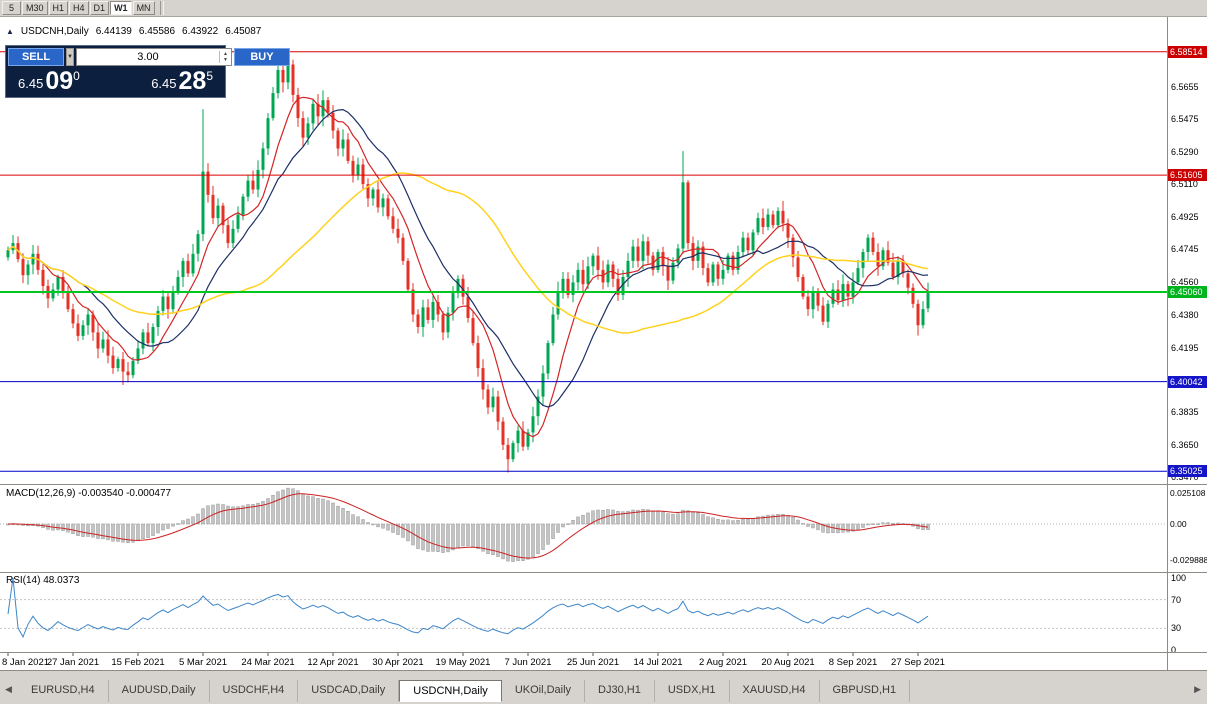 This screenshot has height=704, width=1207. What do you see at coordinates (36, 57) in the screenshot?
I see `sell-button: SELL` at bounding box center [36, 57].